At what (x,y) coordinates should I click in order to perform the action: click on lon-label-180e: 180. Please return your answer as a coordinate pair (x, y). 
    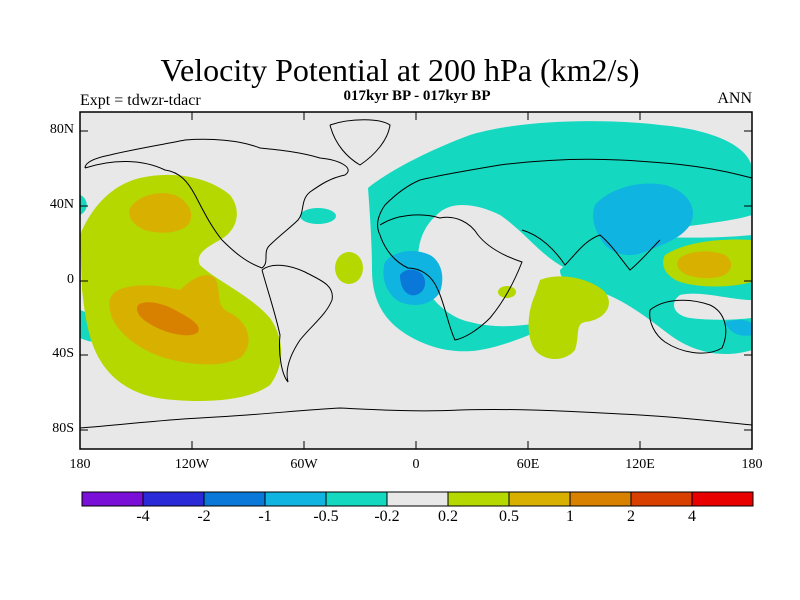
    Looking at the image, I should click on (752, 464).